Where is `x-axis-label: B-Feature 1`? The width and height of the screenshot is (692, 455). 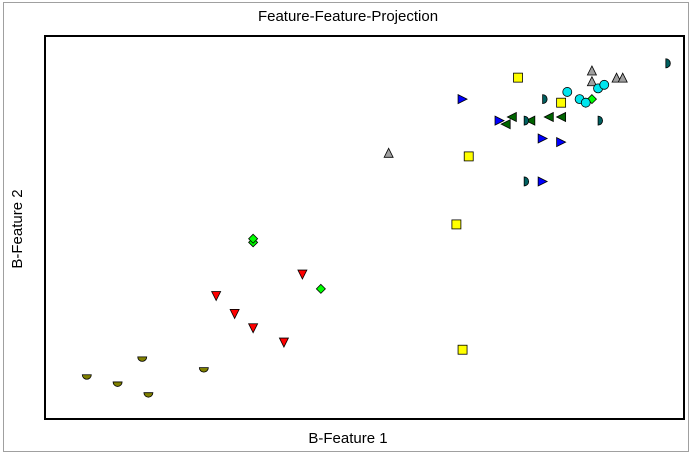
x-axis-label: B-Feature 1 is located at coordinates (347, 438).